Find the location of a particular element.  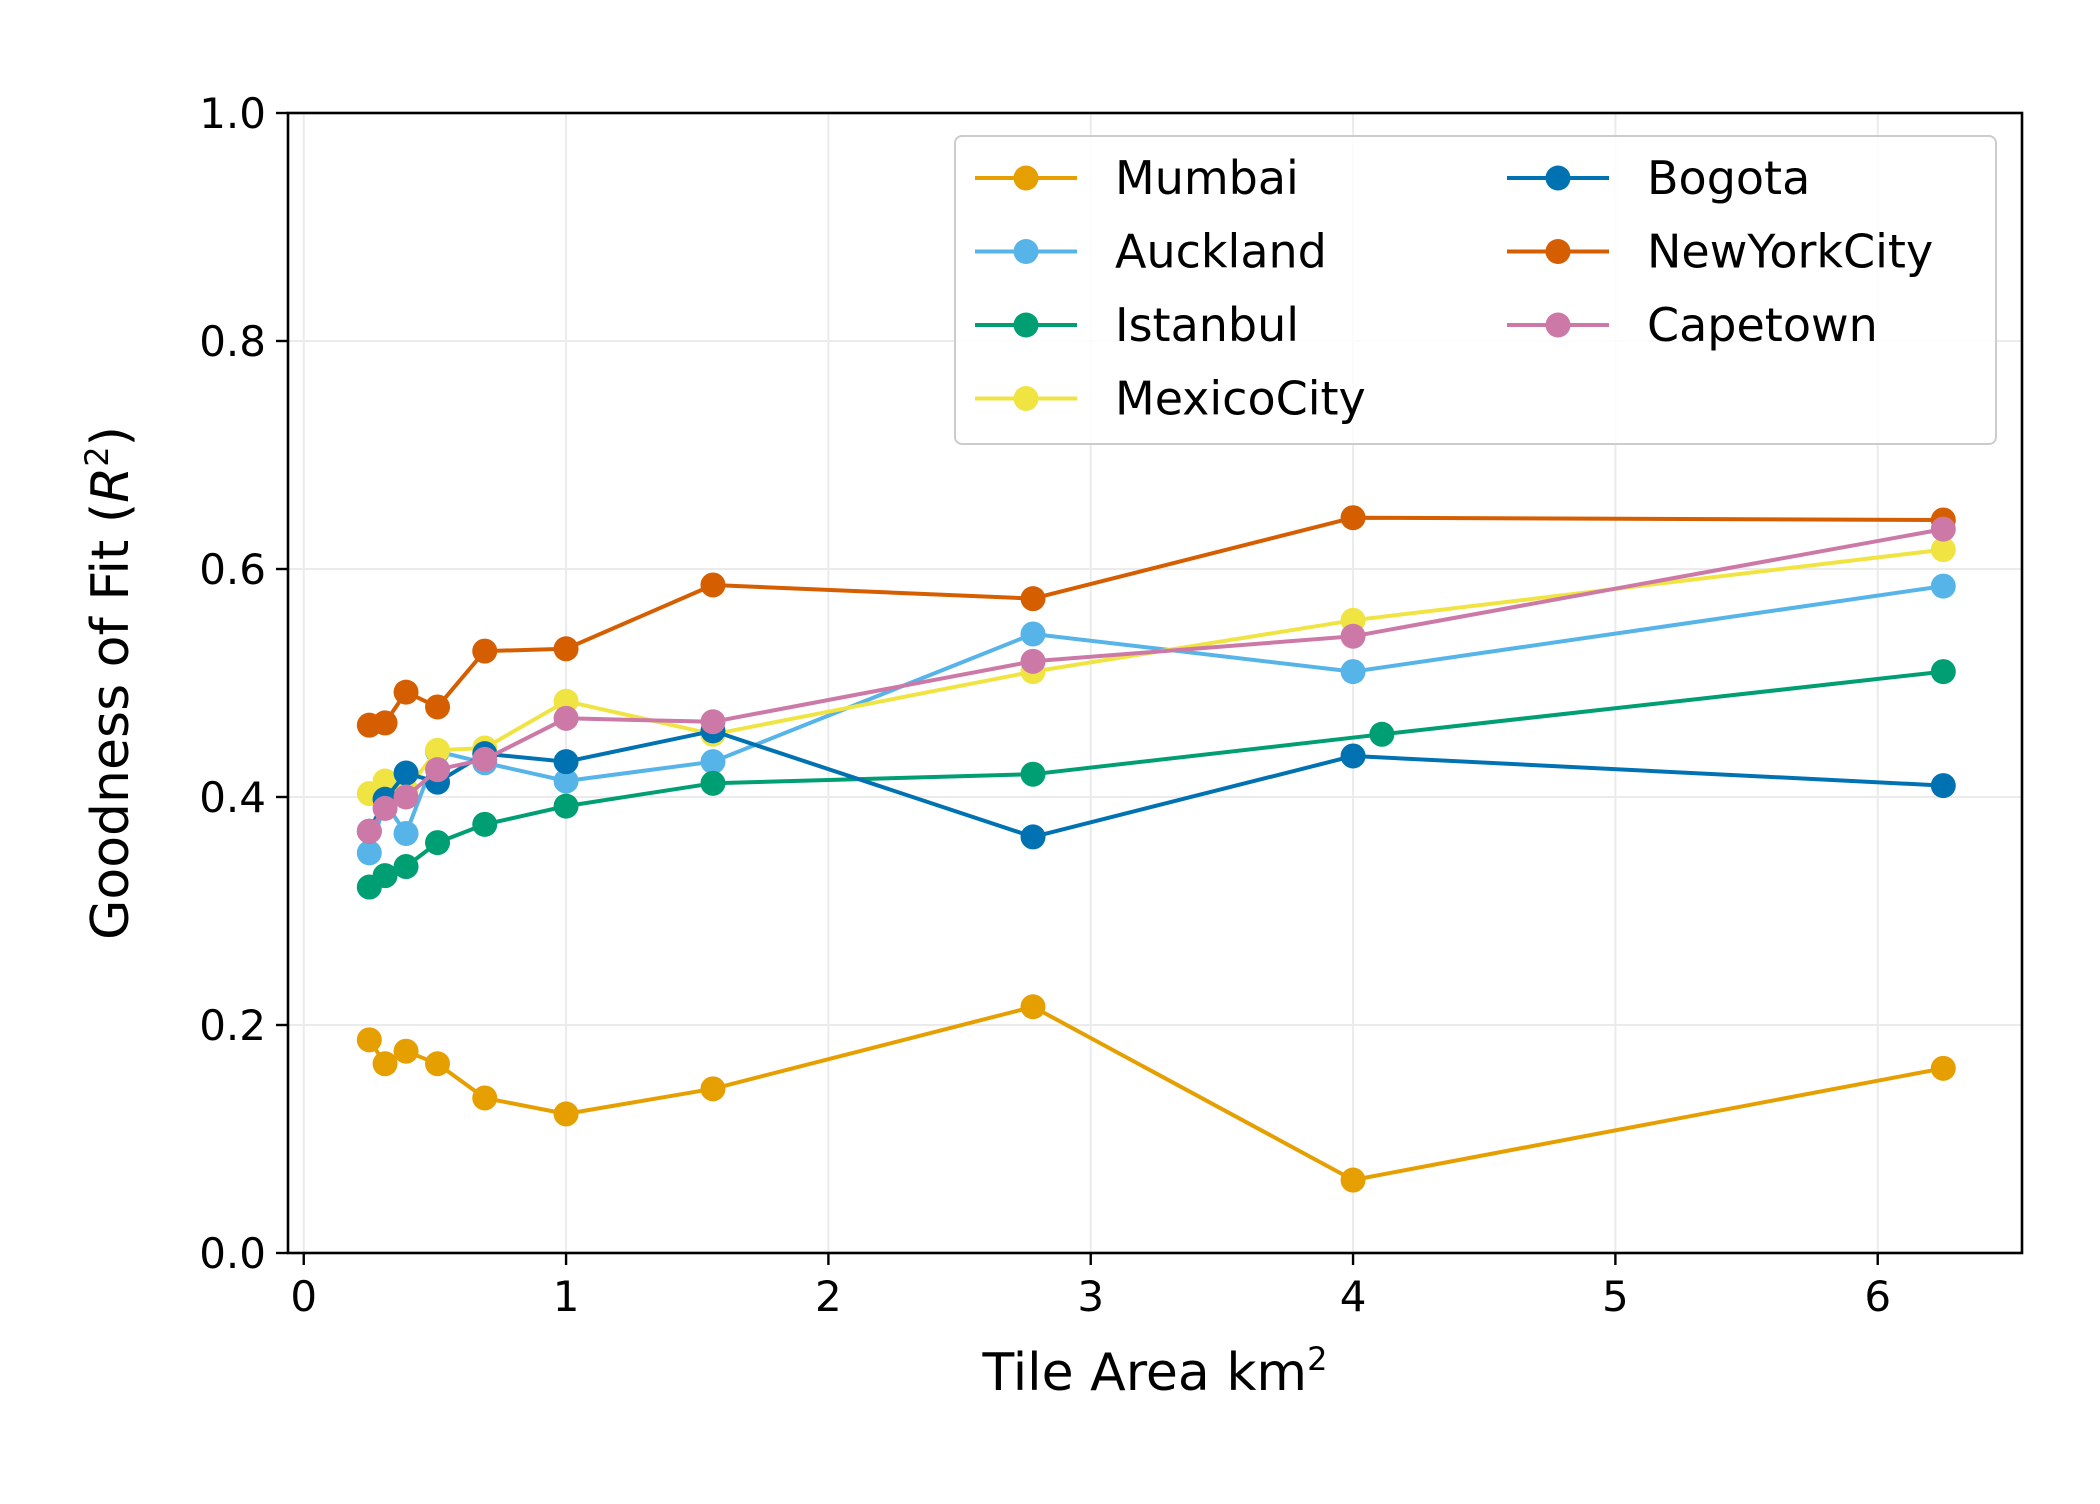

x-tick-label: 2 is located at coordinates (828, 1296).